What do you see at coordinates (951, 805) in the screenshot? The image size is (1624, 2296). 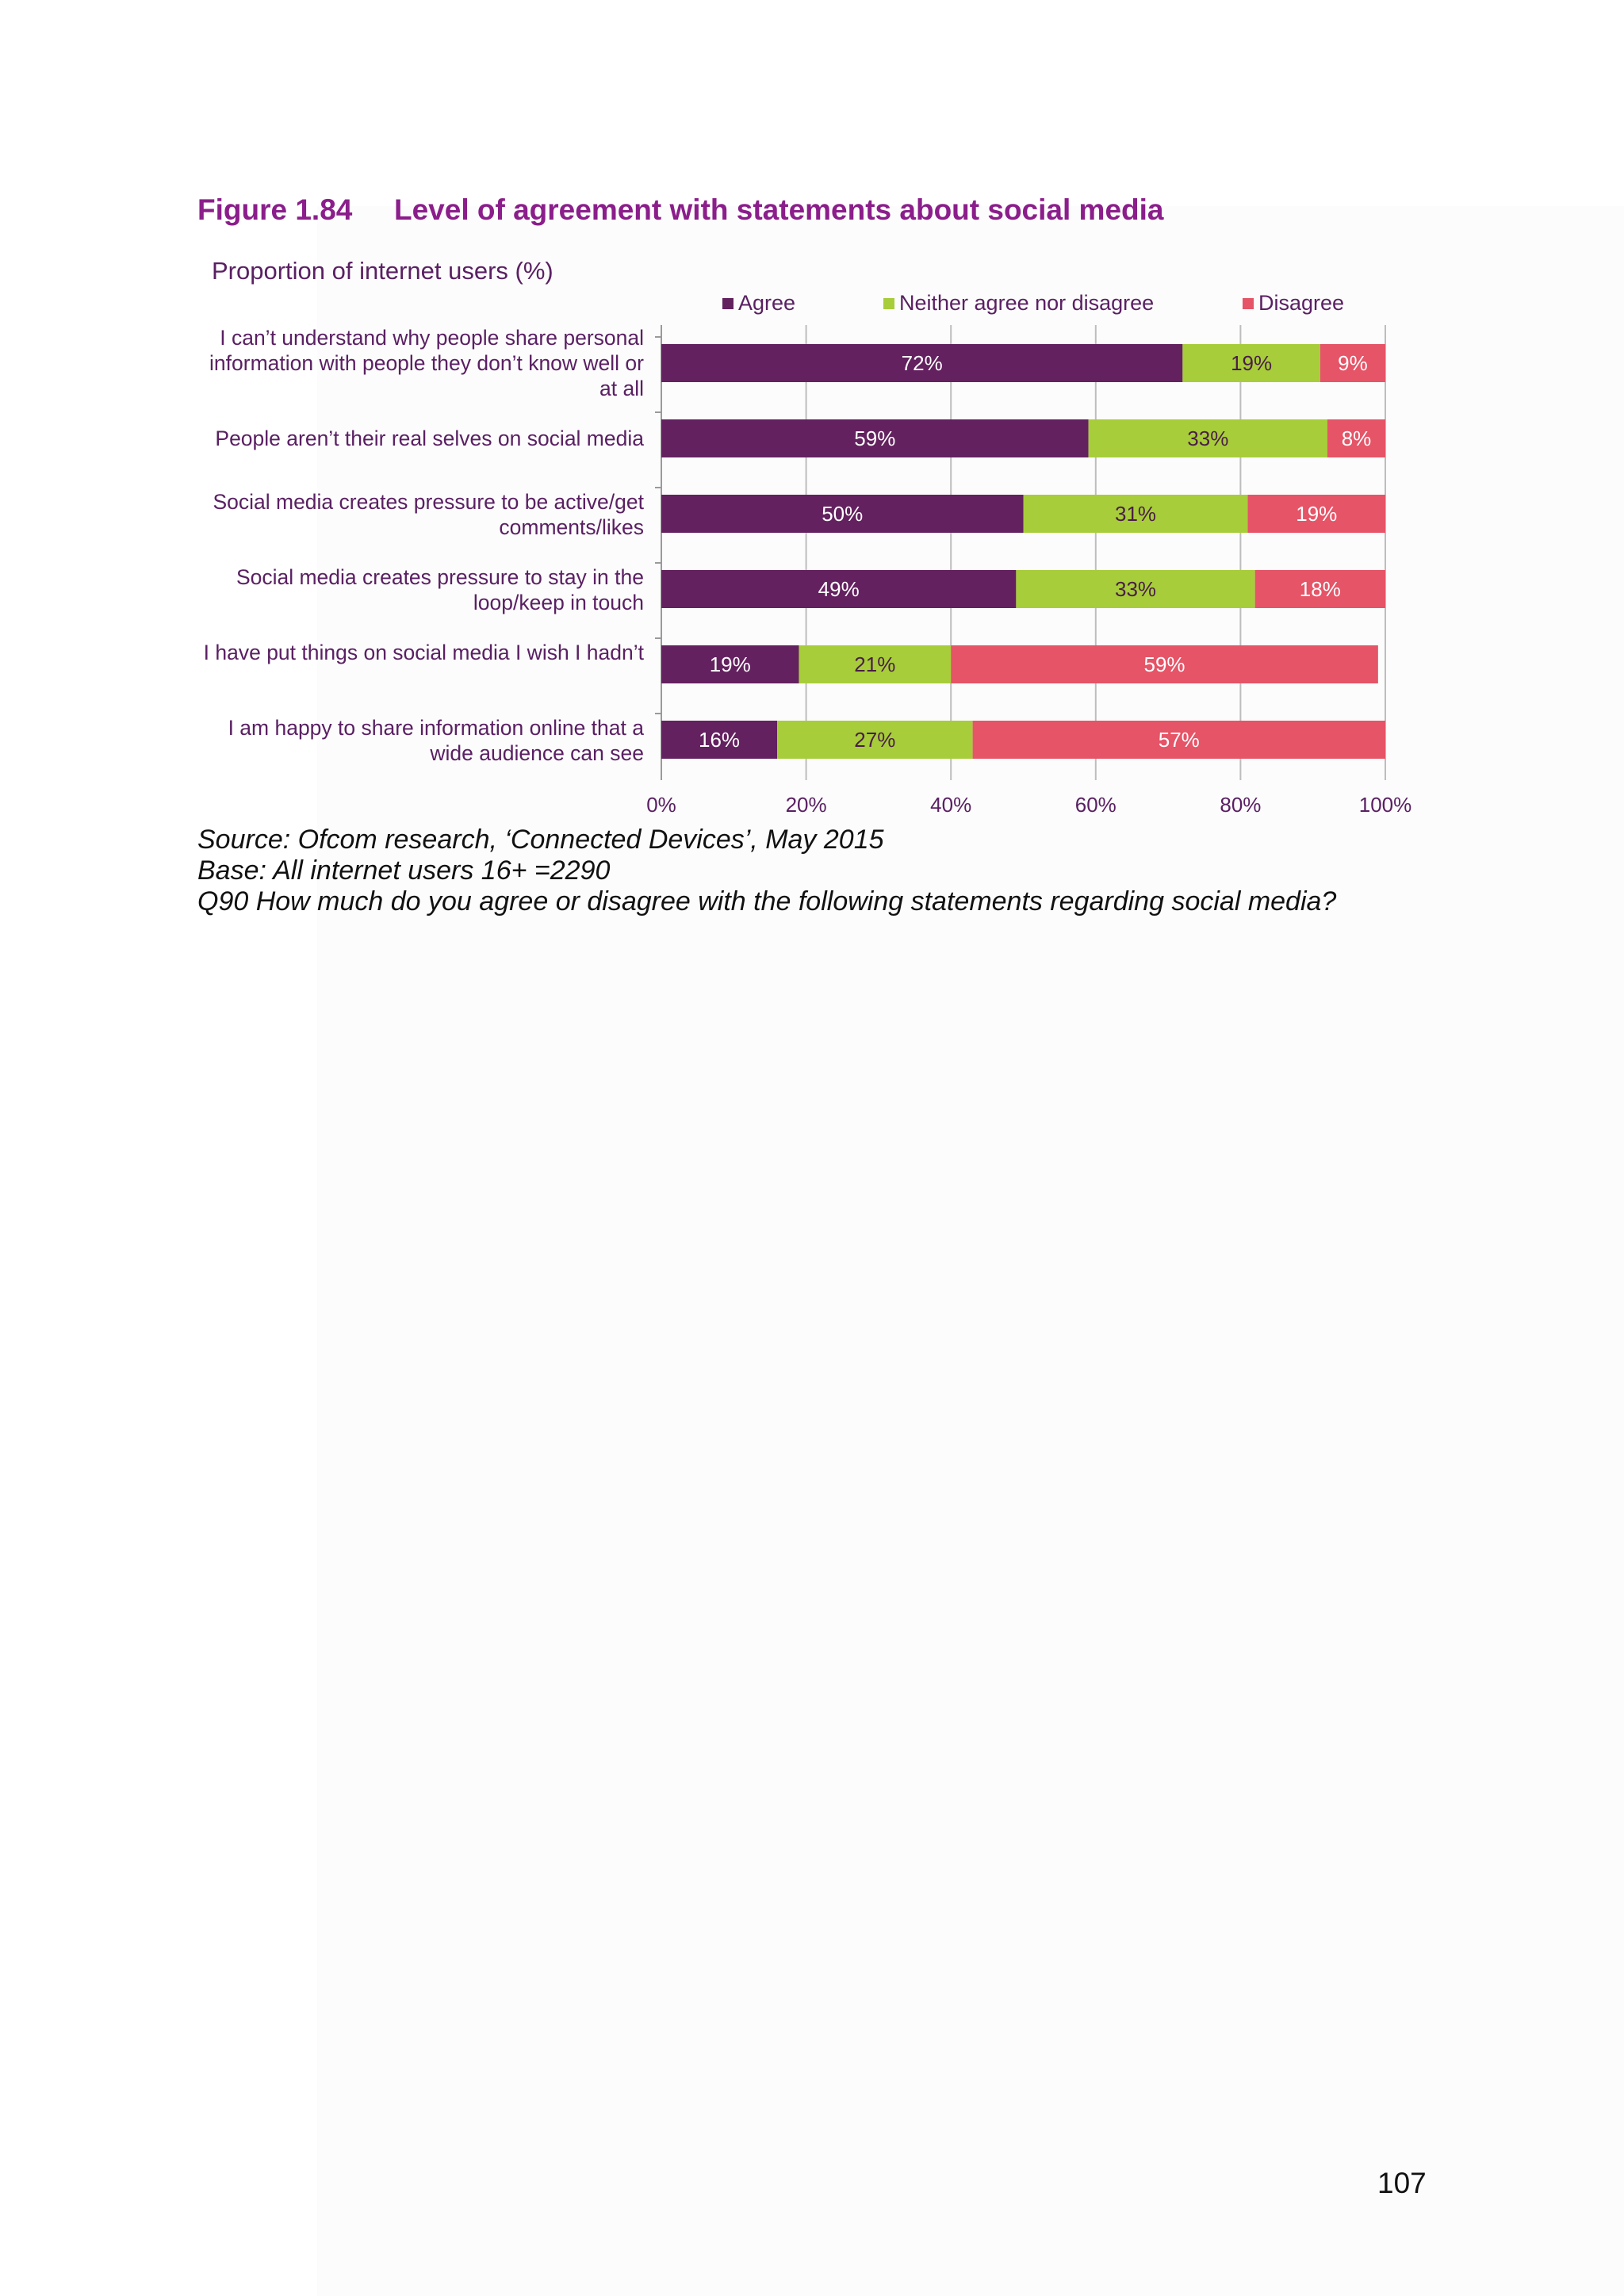 I see `x-tick-label: 40%` at bounding box center [951, 805].